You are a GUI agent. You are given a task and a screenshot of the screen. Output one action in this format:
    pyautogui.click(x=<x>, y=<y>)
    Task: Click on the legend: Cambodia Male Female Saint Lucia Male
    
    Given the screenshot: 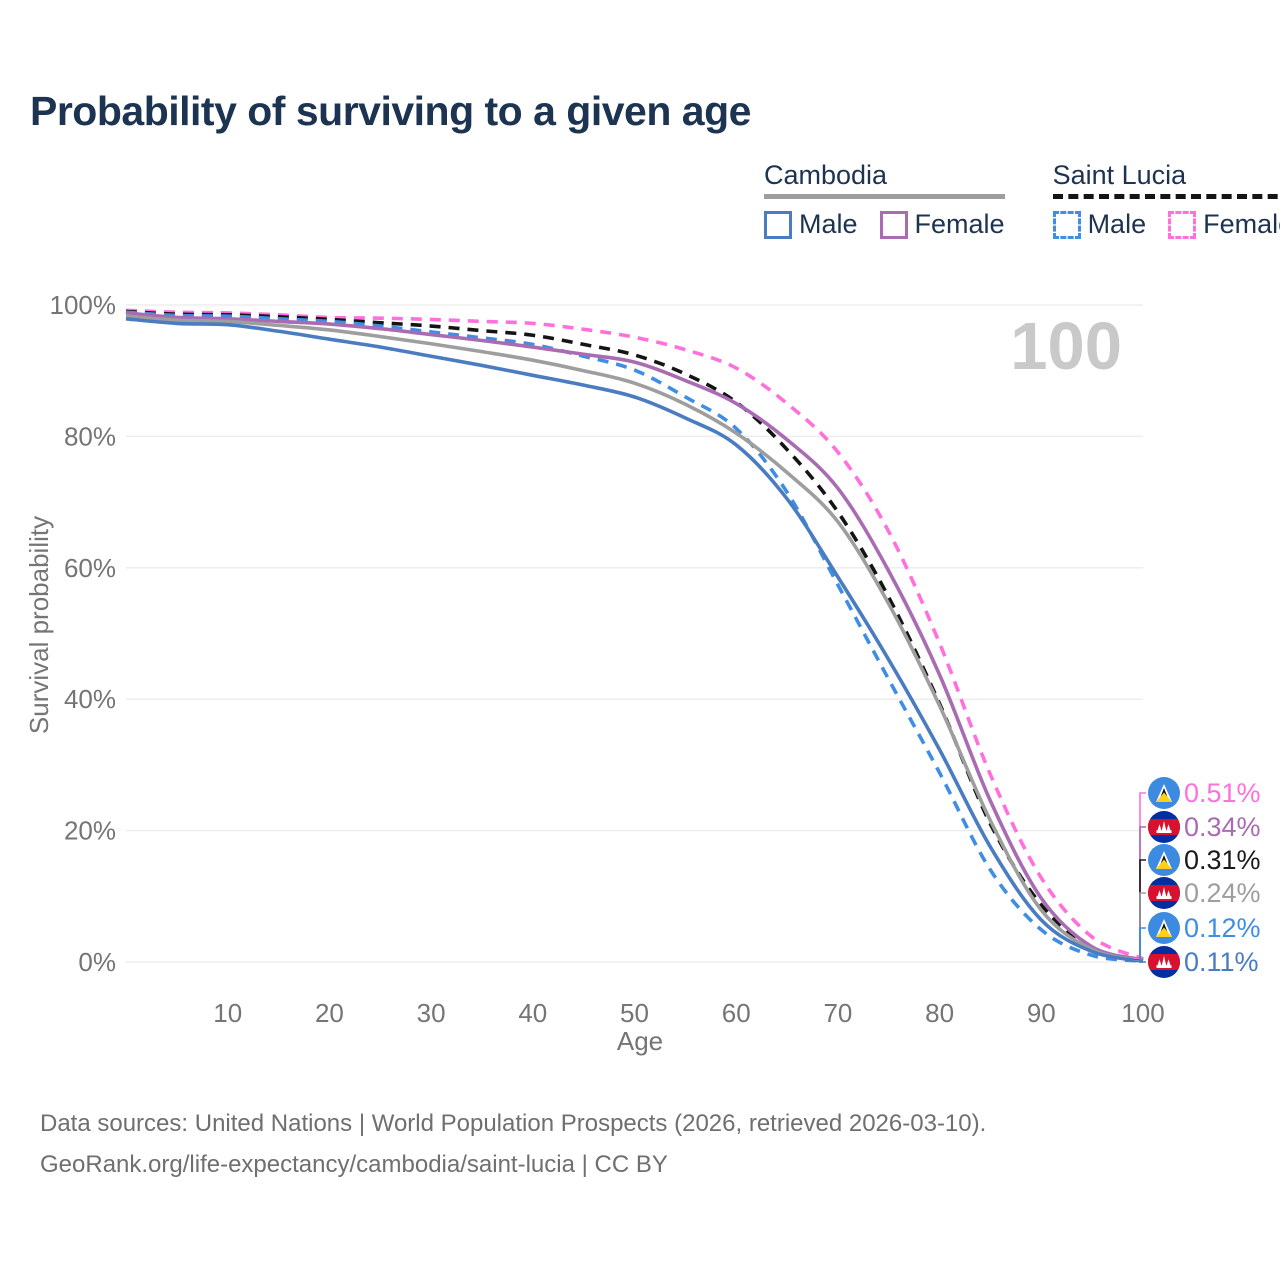 What is the action you would take?
    pyautogui.click(x=1022, y=200)
    